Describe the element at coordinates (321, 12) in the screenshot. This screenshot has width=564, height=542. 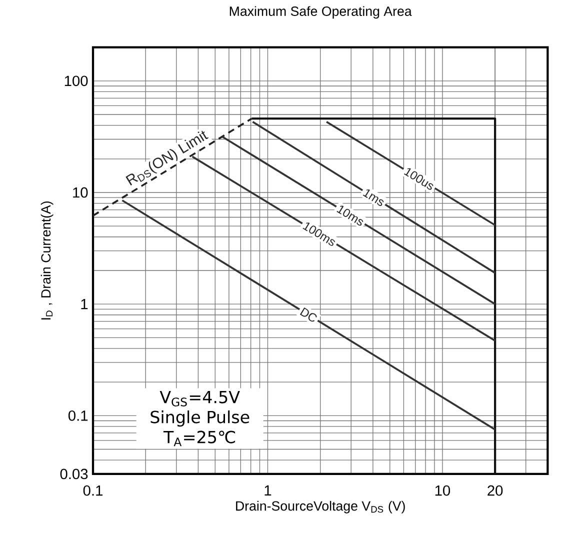
I see `chart-title: Maximum Safe Operating Area` at that location.